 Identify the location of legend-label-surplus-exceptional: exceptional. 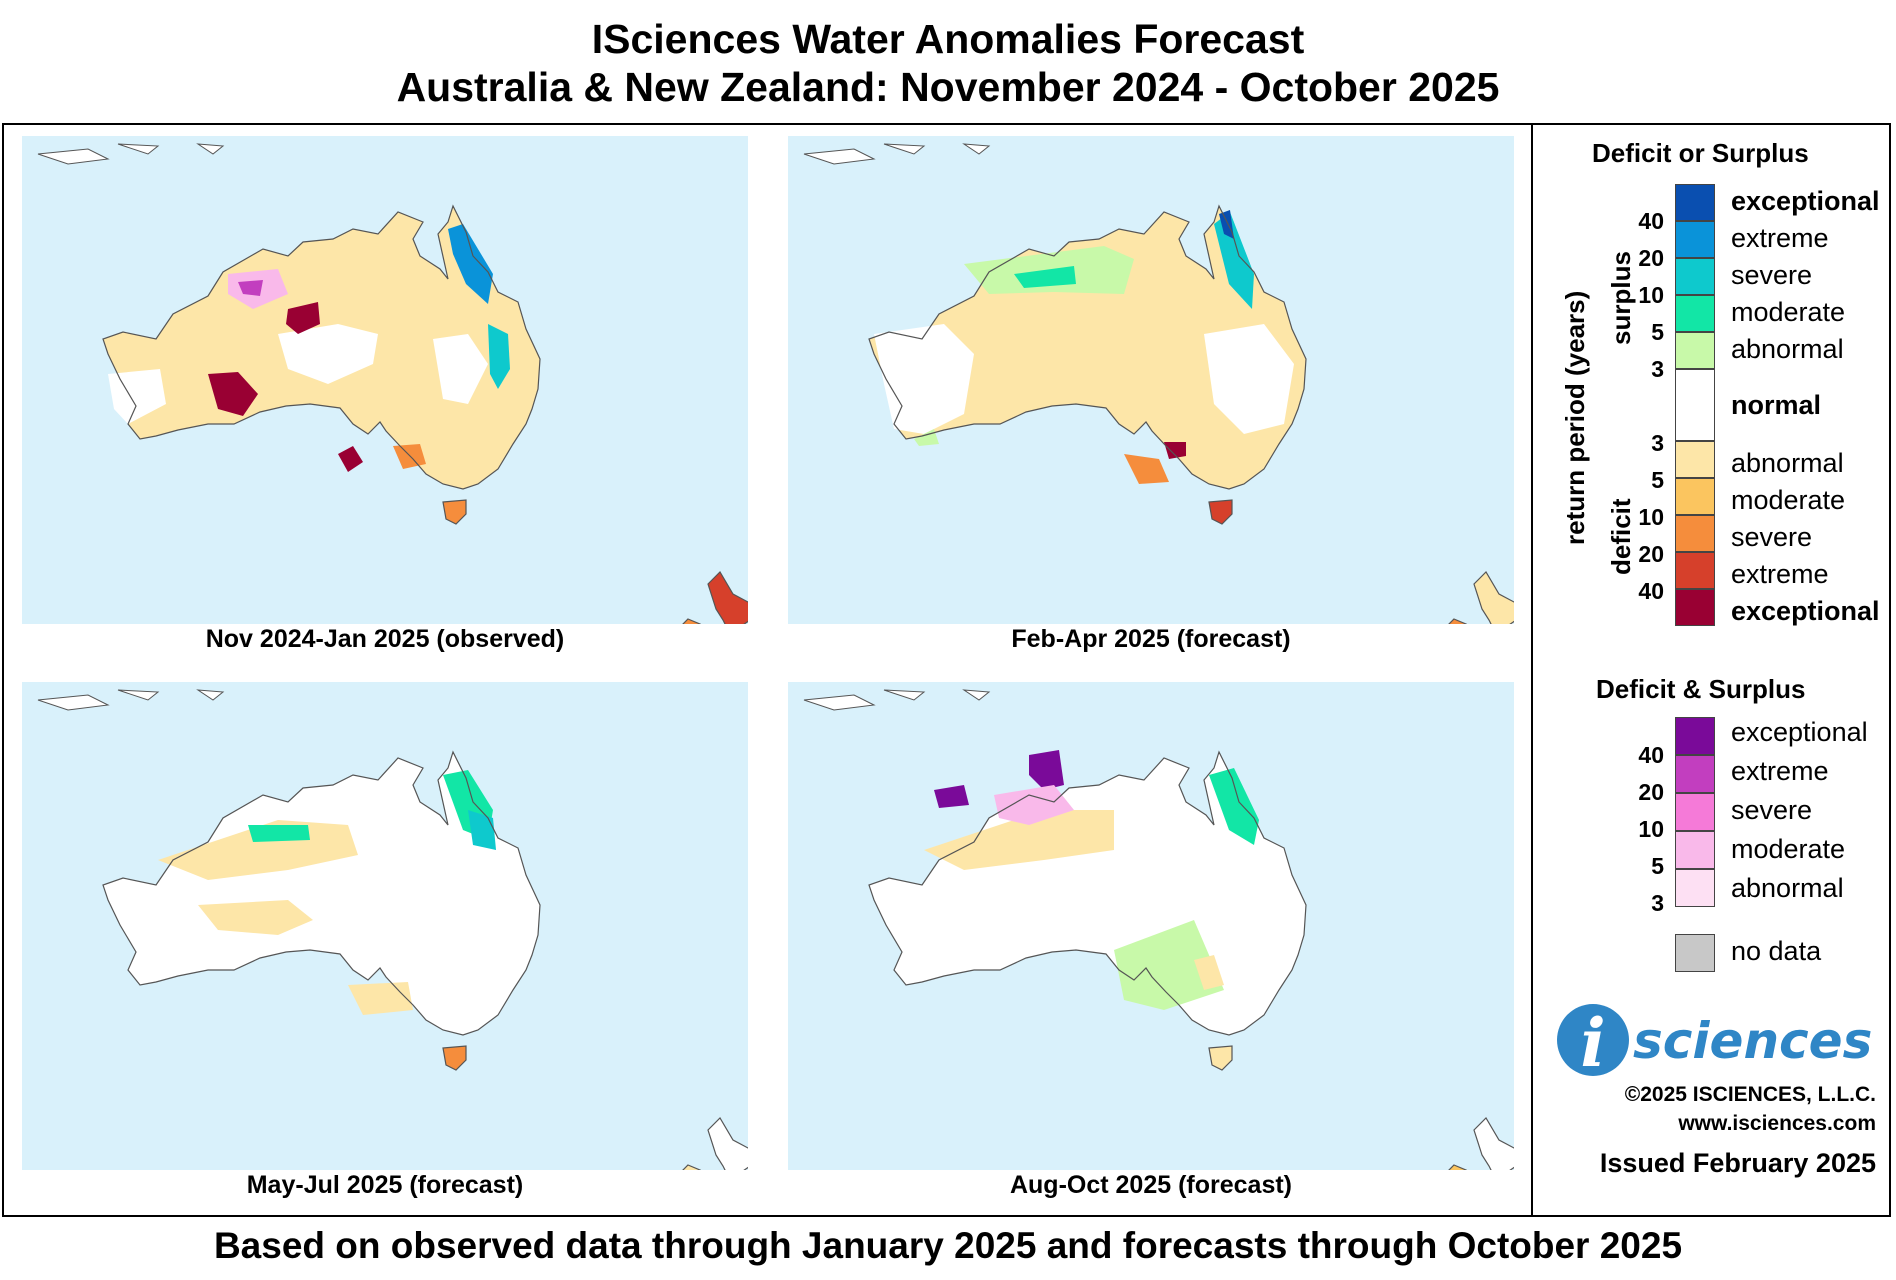
(1805, 201).